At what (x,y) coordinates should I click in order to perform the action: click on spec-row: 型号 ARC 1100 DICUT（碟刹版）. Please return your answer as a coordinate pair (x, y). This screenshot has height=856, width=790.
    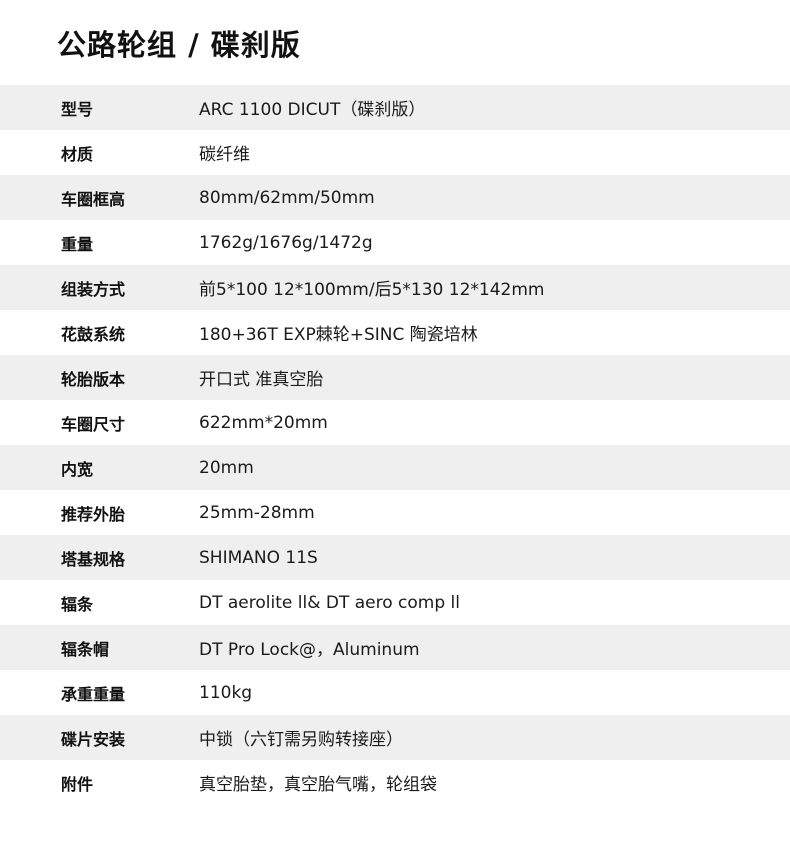
    Looking at the image, I should click on (395, 107).